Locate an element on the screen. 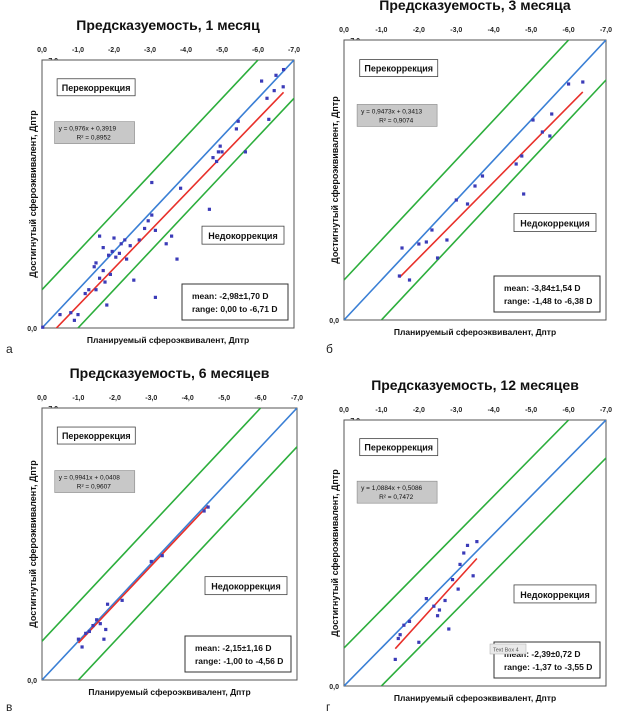 This screenshot has width=629, height=718. x-tick-label: -1,0 is located at coordinates (381, 410).